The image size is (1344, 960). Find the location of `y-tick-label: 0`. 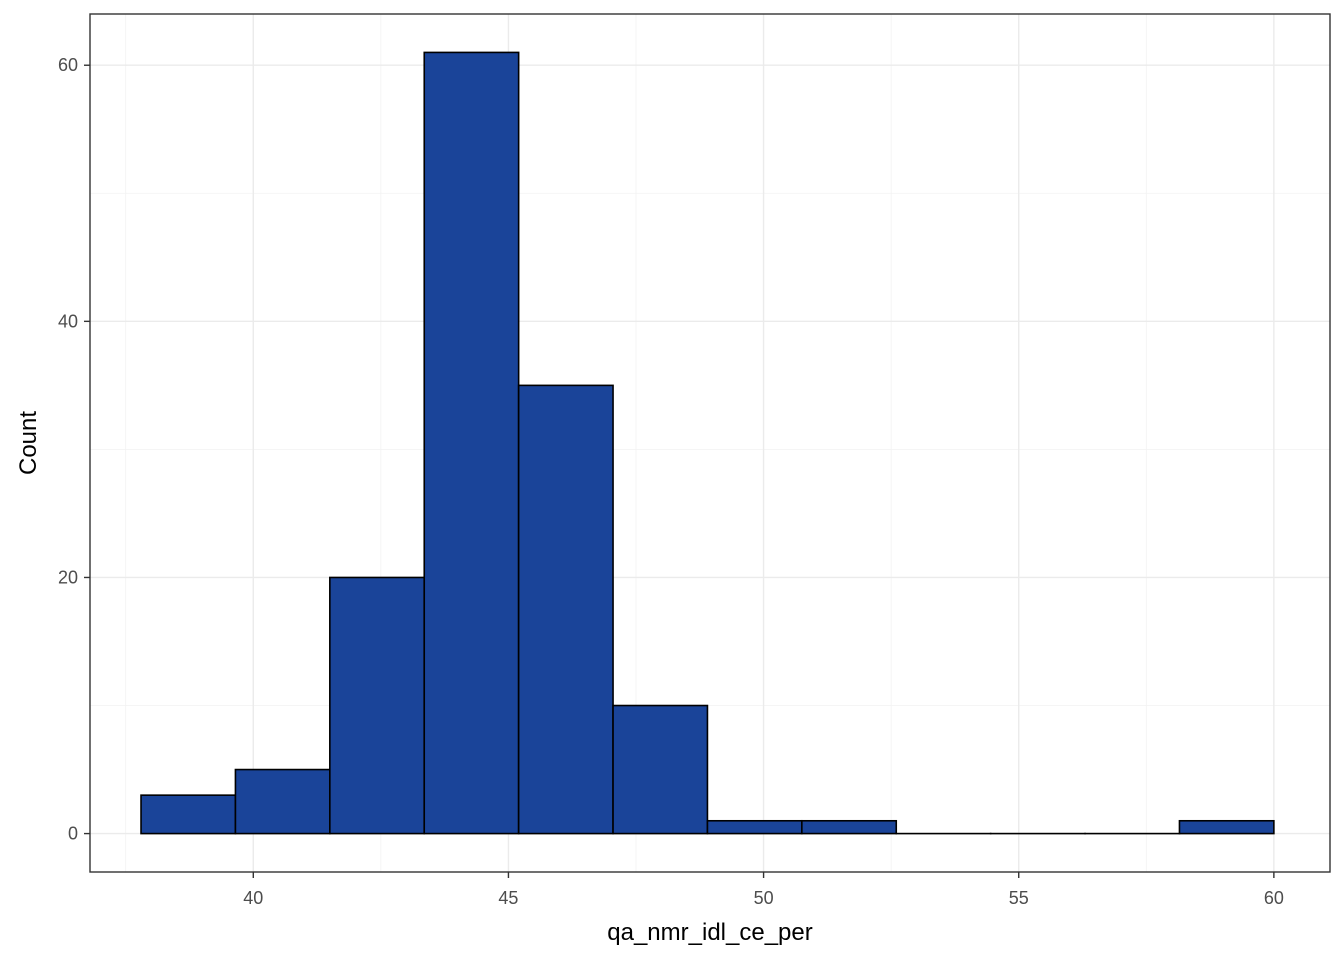

y-tick-label: 0 is located at coordinates (73, 834).